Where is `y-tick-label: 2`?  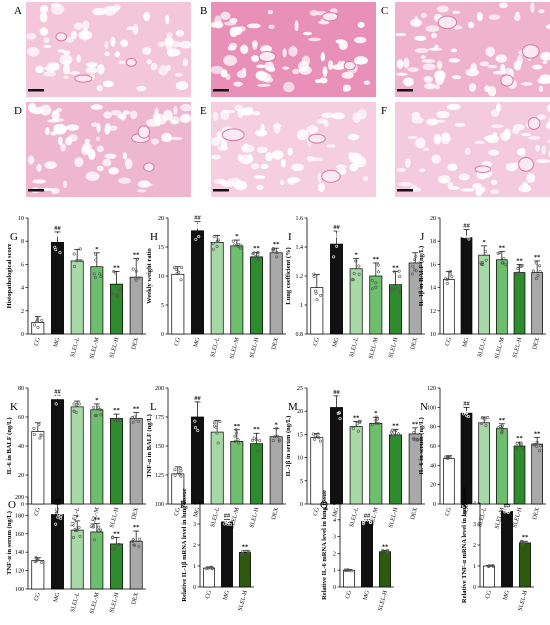 y-tick-label: 2 is located at coordinates (194, 546).